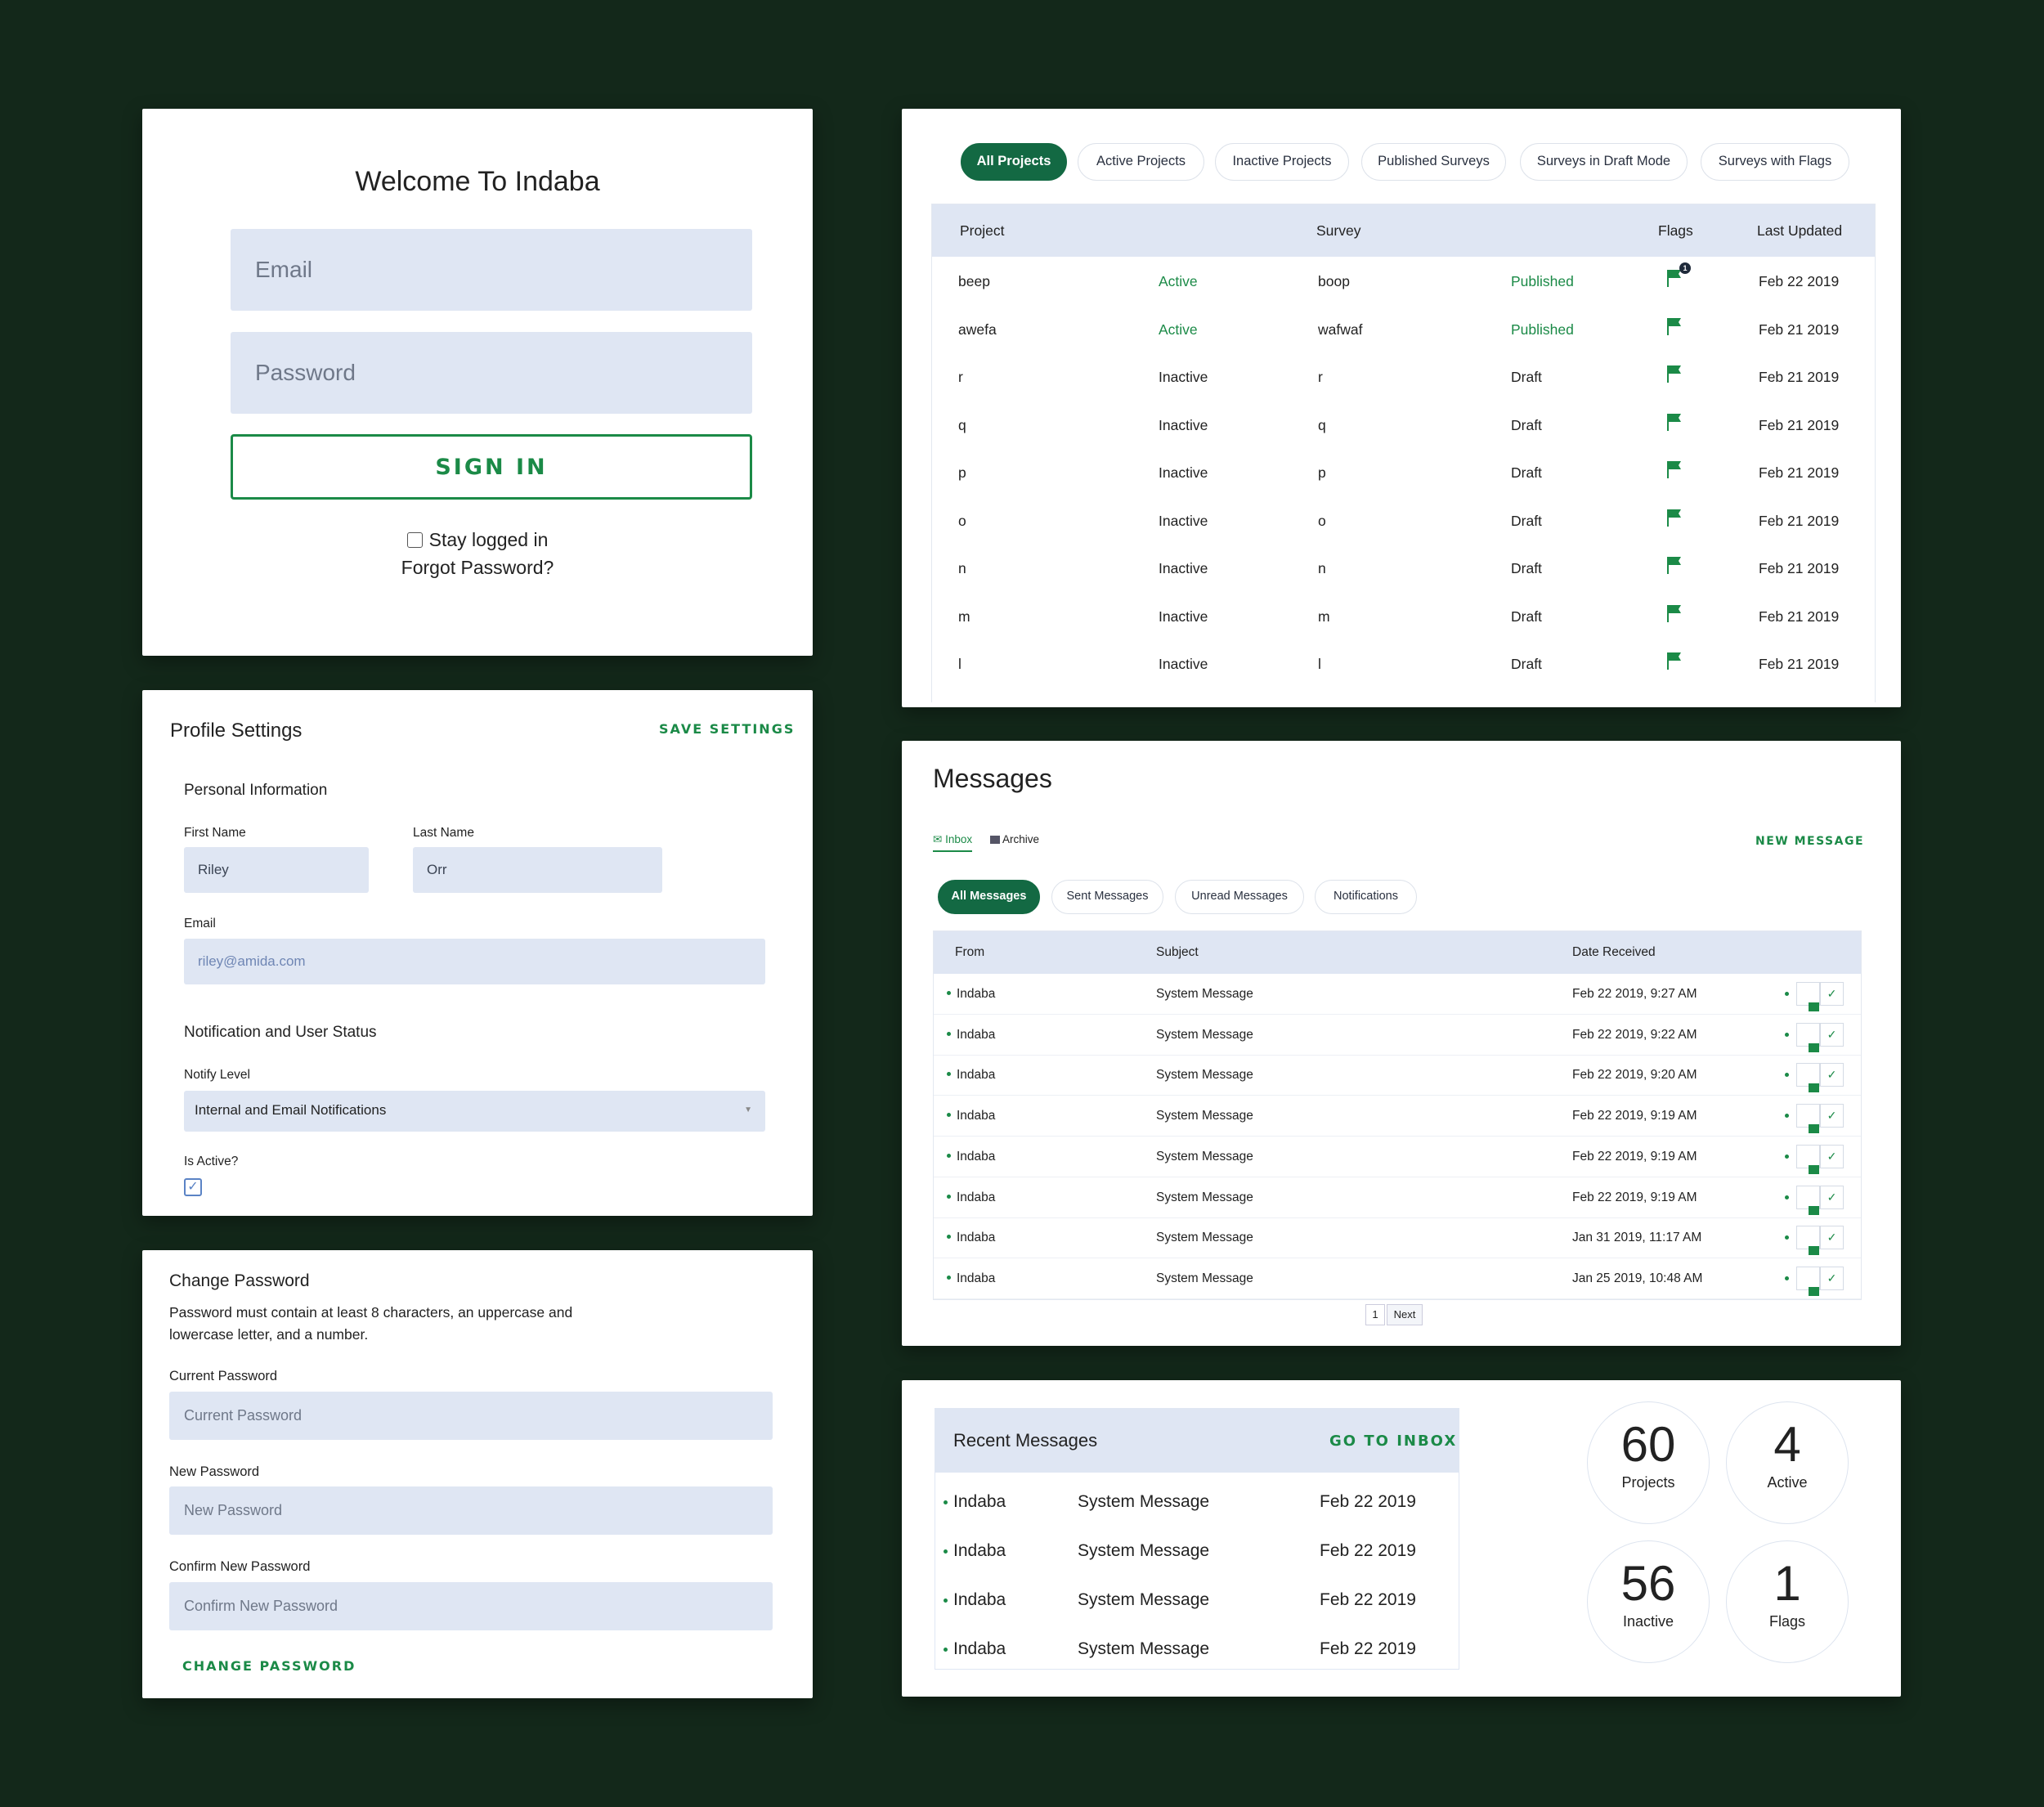 The height and width of the screenshot is (1807, 2044). I want to click on filter-unread-messages: Unread Messages, so click(1239, 897).